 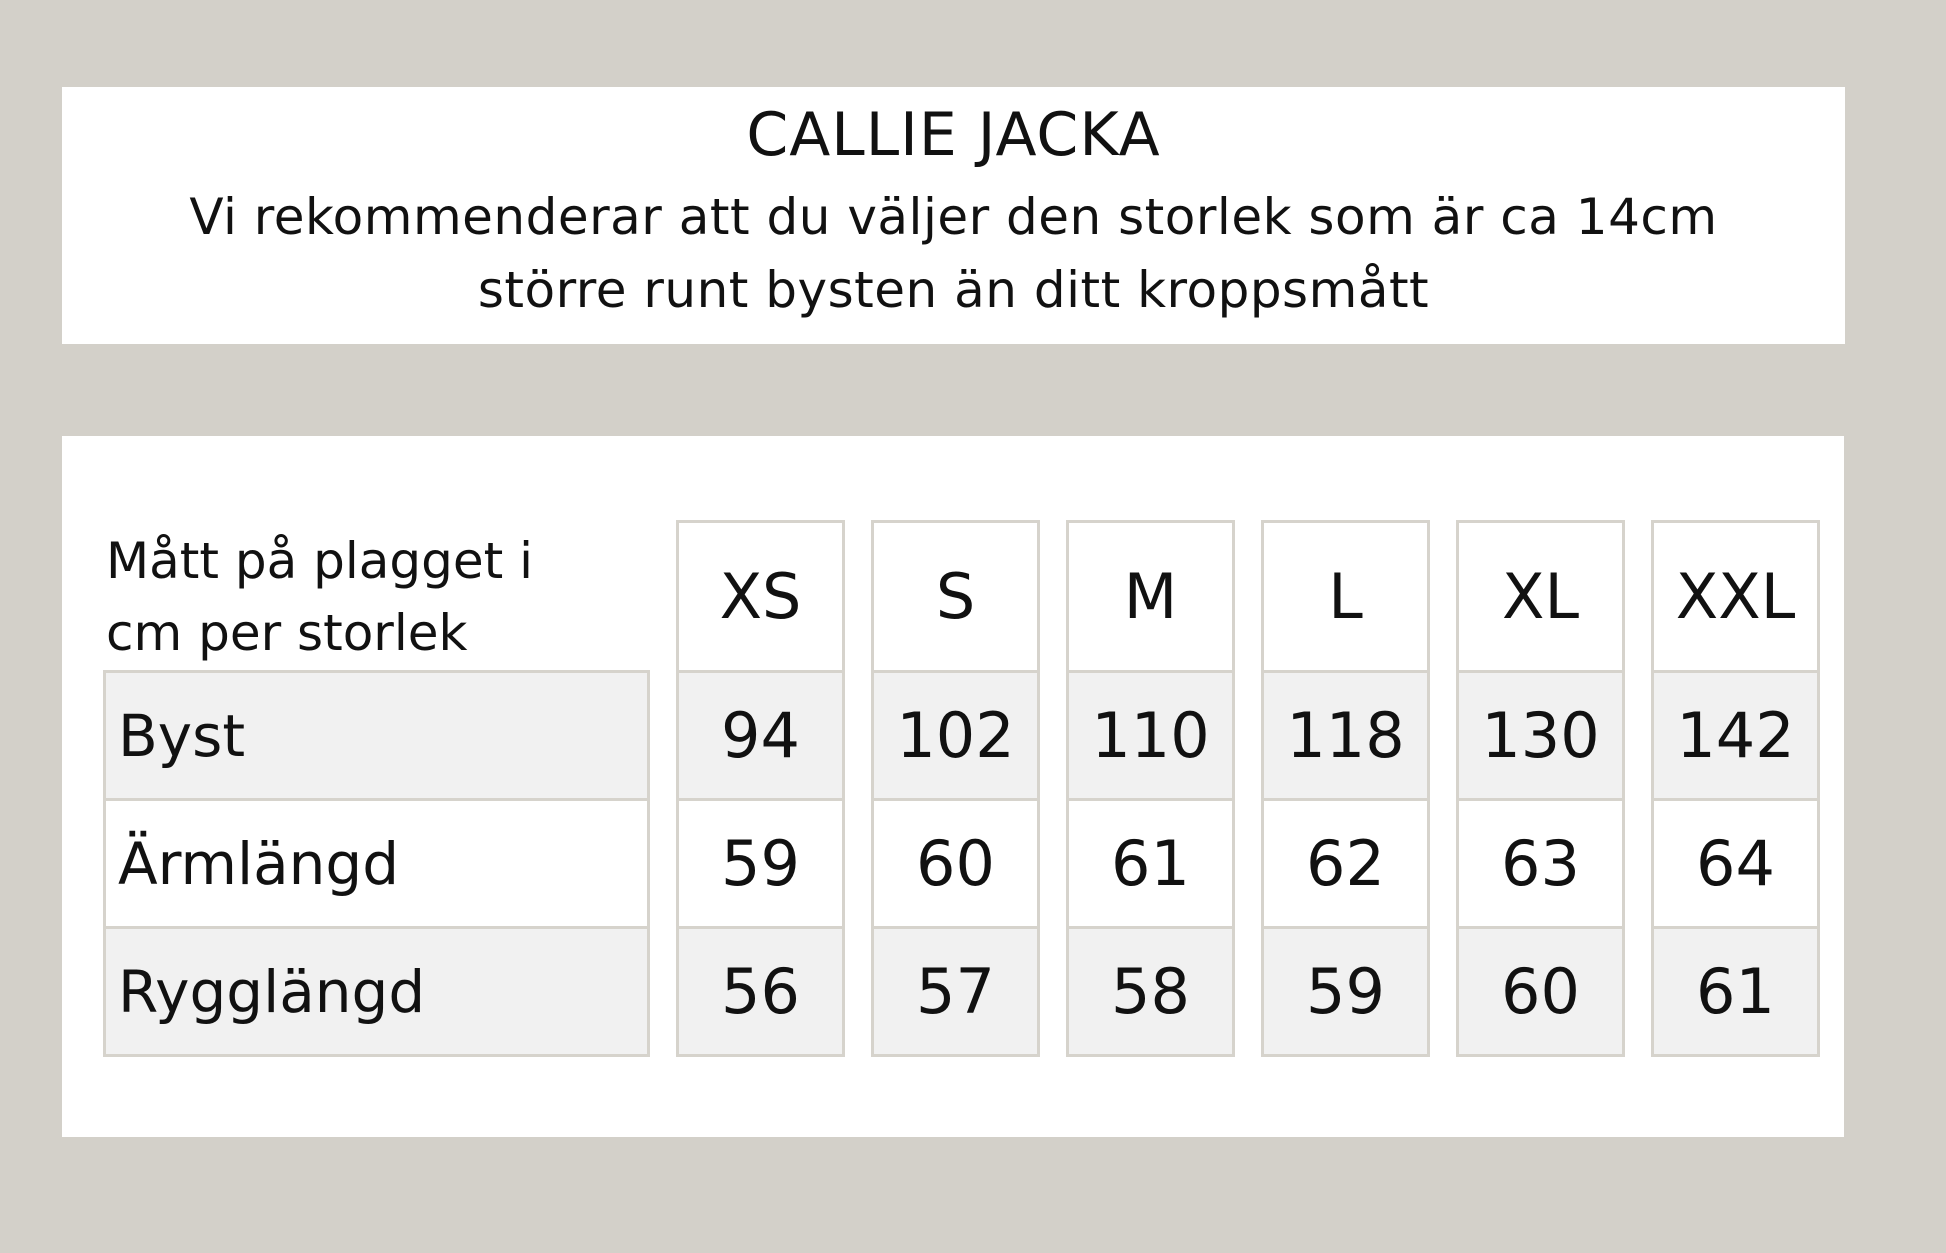 What do you see at coordinates (1150, 991) in the screenshot?
I see `measurement-cell: 58` at bounding box center [1150, 991].